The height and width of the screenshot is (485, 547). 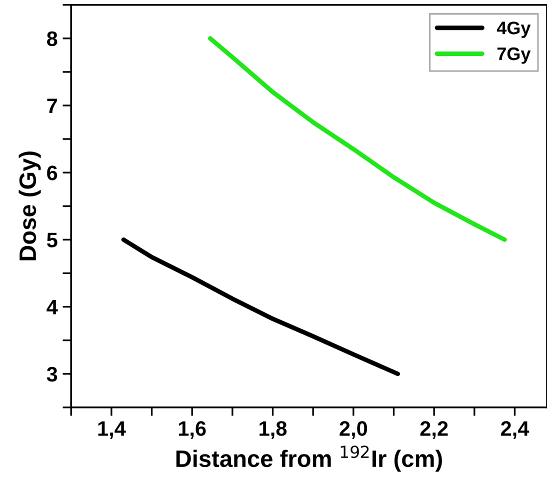 What do you see at coordinates (260, 306) in the screenshot?
I see `line-series` at bounding box center [260, 306].